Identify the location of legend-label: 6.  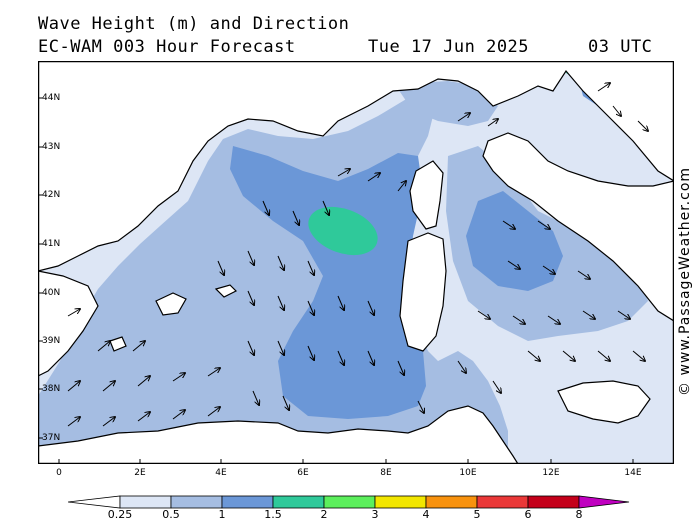
(528, 514).